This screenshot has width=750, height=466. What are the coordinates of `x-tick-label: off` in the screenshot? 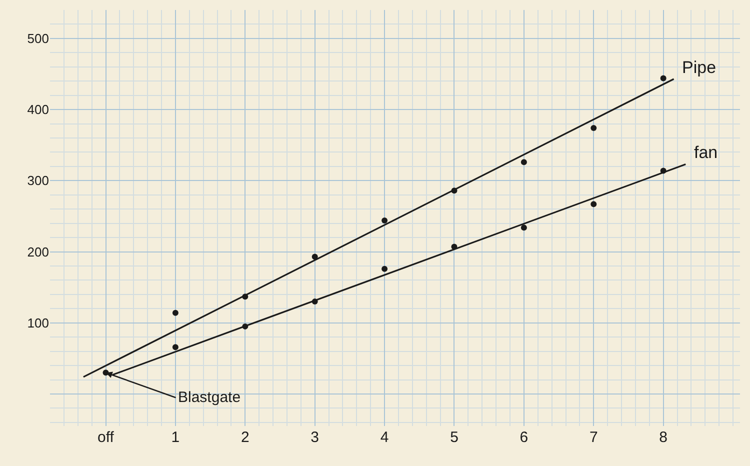 It's located at (106, 437).